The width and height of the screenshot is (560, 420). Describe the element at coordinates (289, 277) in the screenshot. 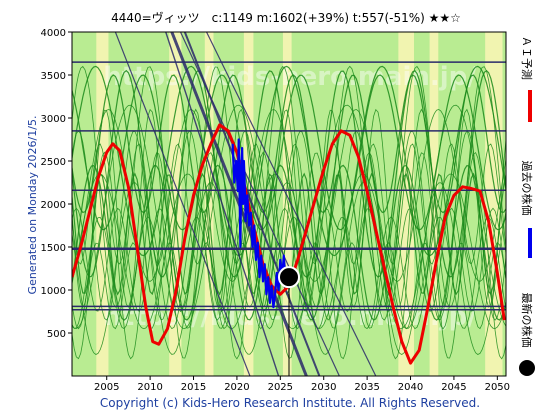

I see `latest-price-marker` at that location.